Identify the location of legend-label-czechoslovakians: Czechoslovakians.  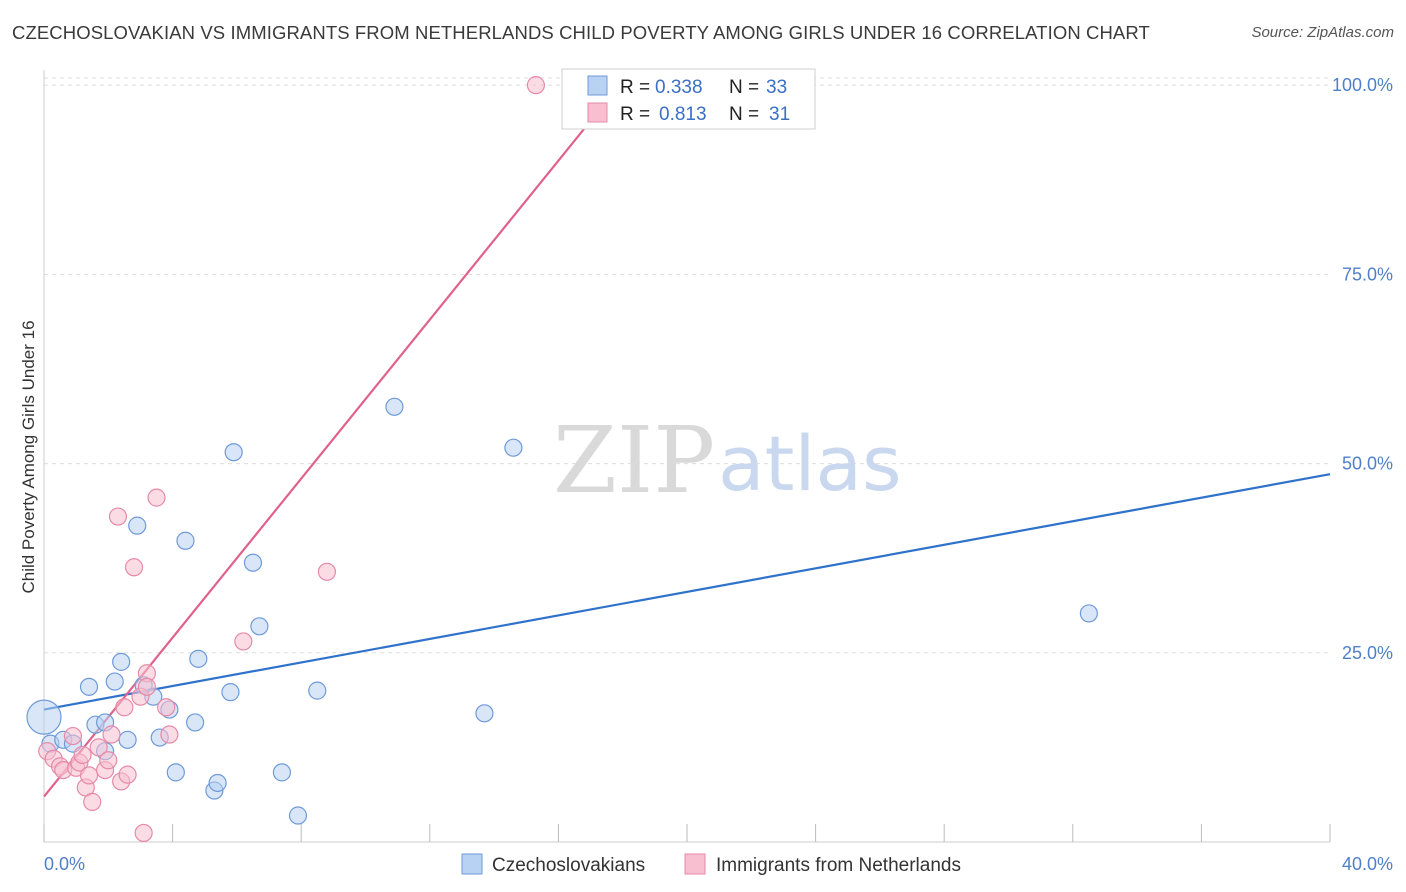
(568, 865).